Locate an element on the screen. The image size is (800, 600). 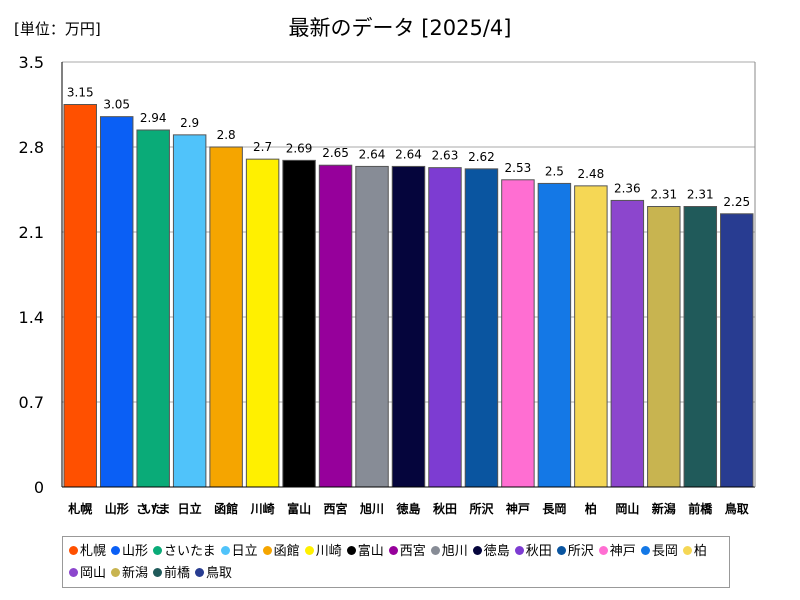
legend-label: 前橋 is located at coordinates (177, 573).